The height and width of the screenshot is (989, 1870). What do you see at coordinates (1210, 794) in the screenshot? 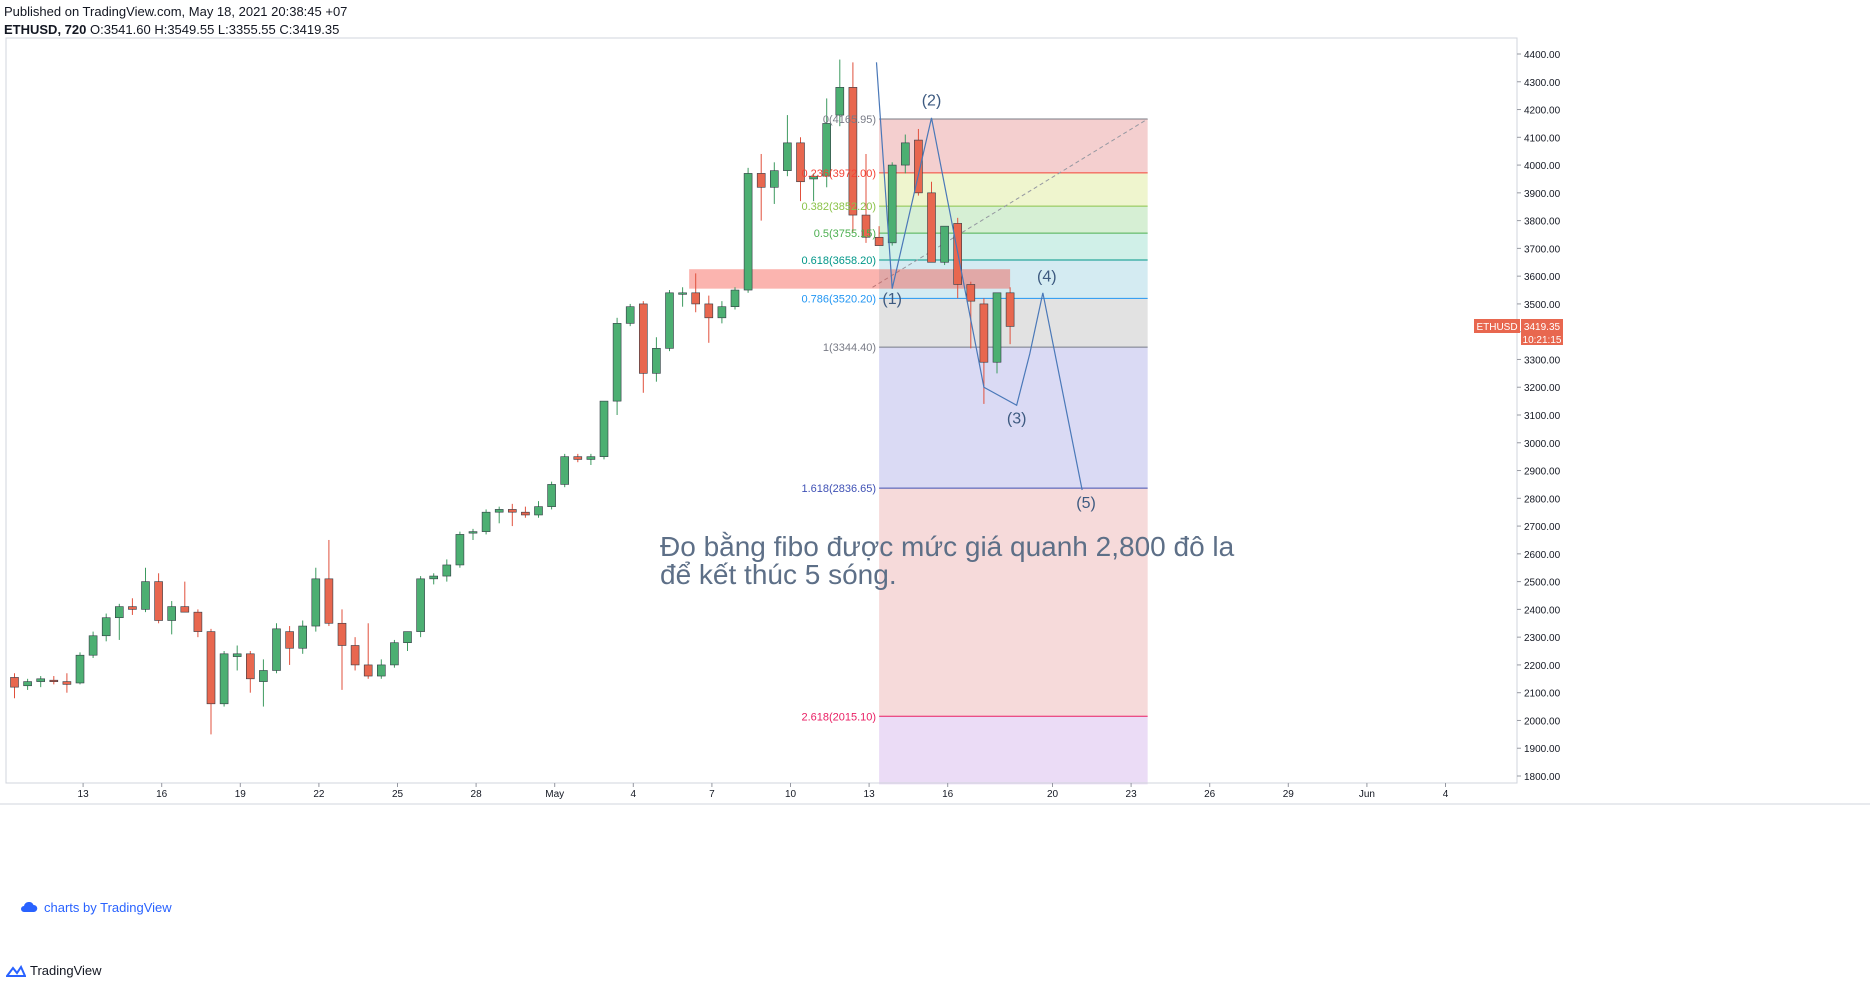
I see `time-tick-label: 26` at bounding box center [1210, 794].